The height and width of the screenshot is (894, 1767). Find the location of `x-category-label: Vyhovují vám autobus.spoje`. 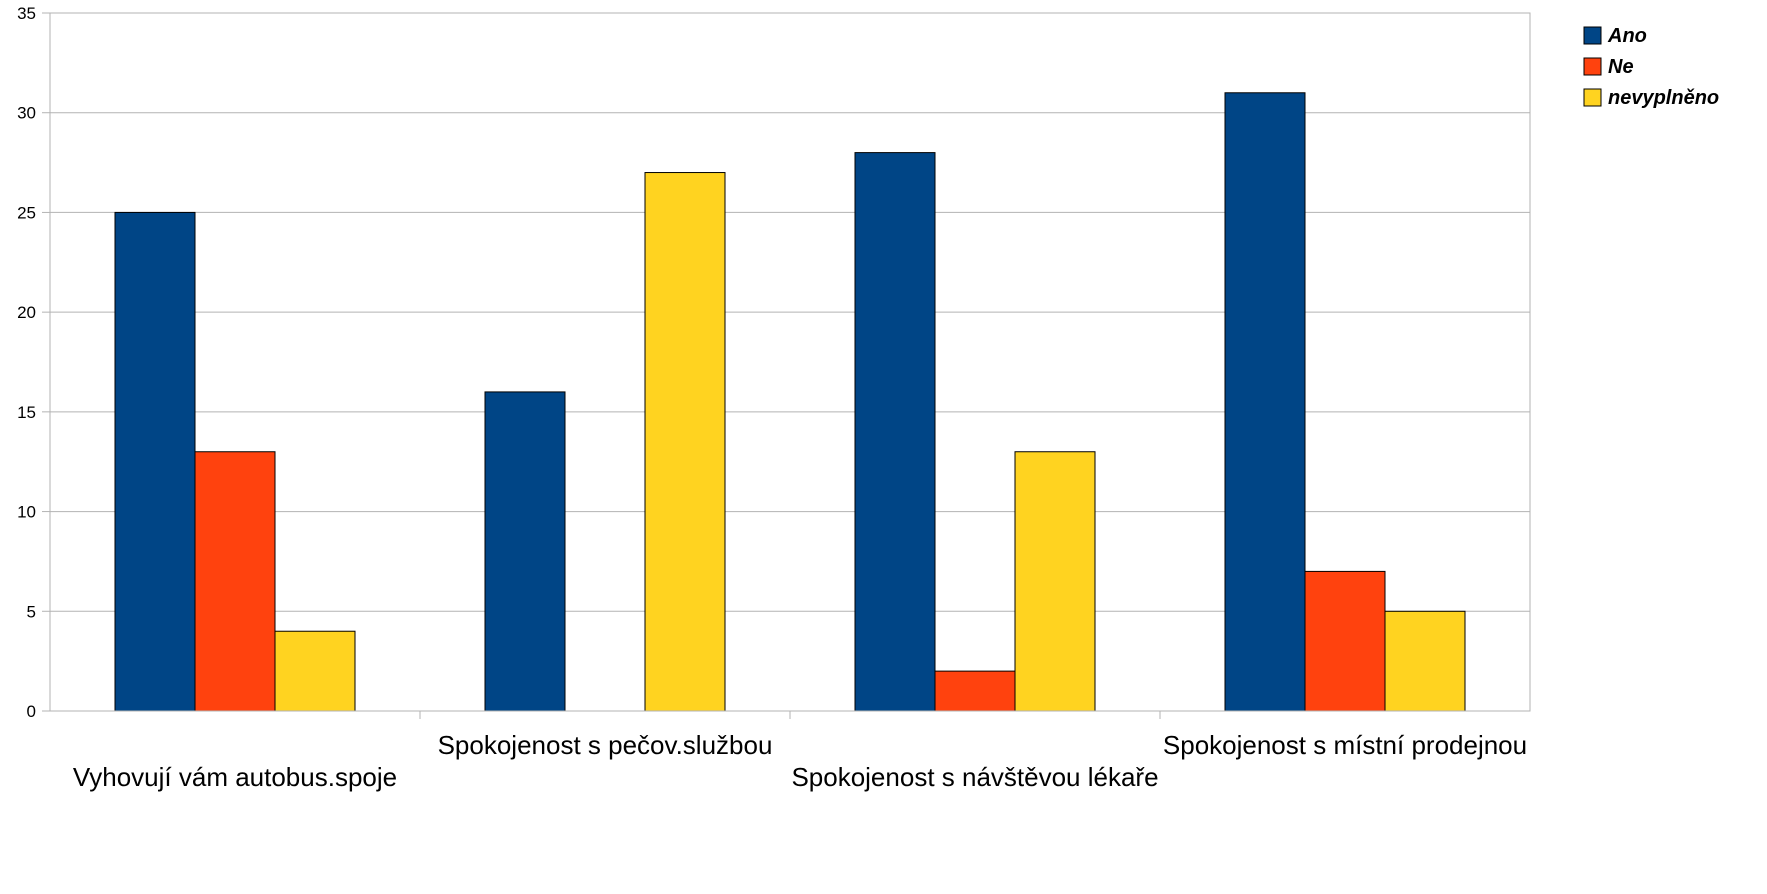

x-category-label: Vyhovují vám autobus.spoje is located at coordinates (235, 777).